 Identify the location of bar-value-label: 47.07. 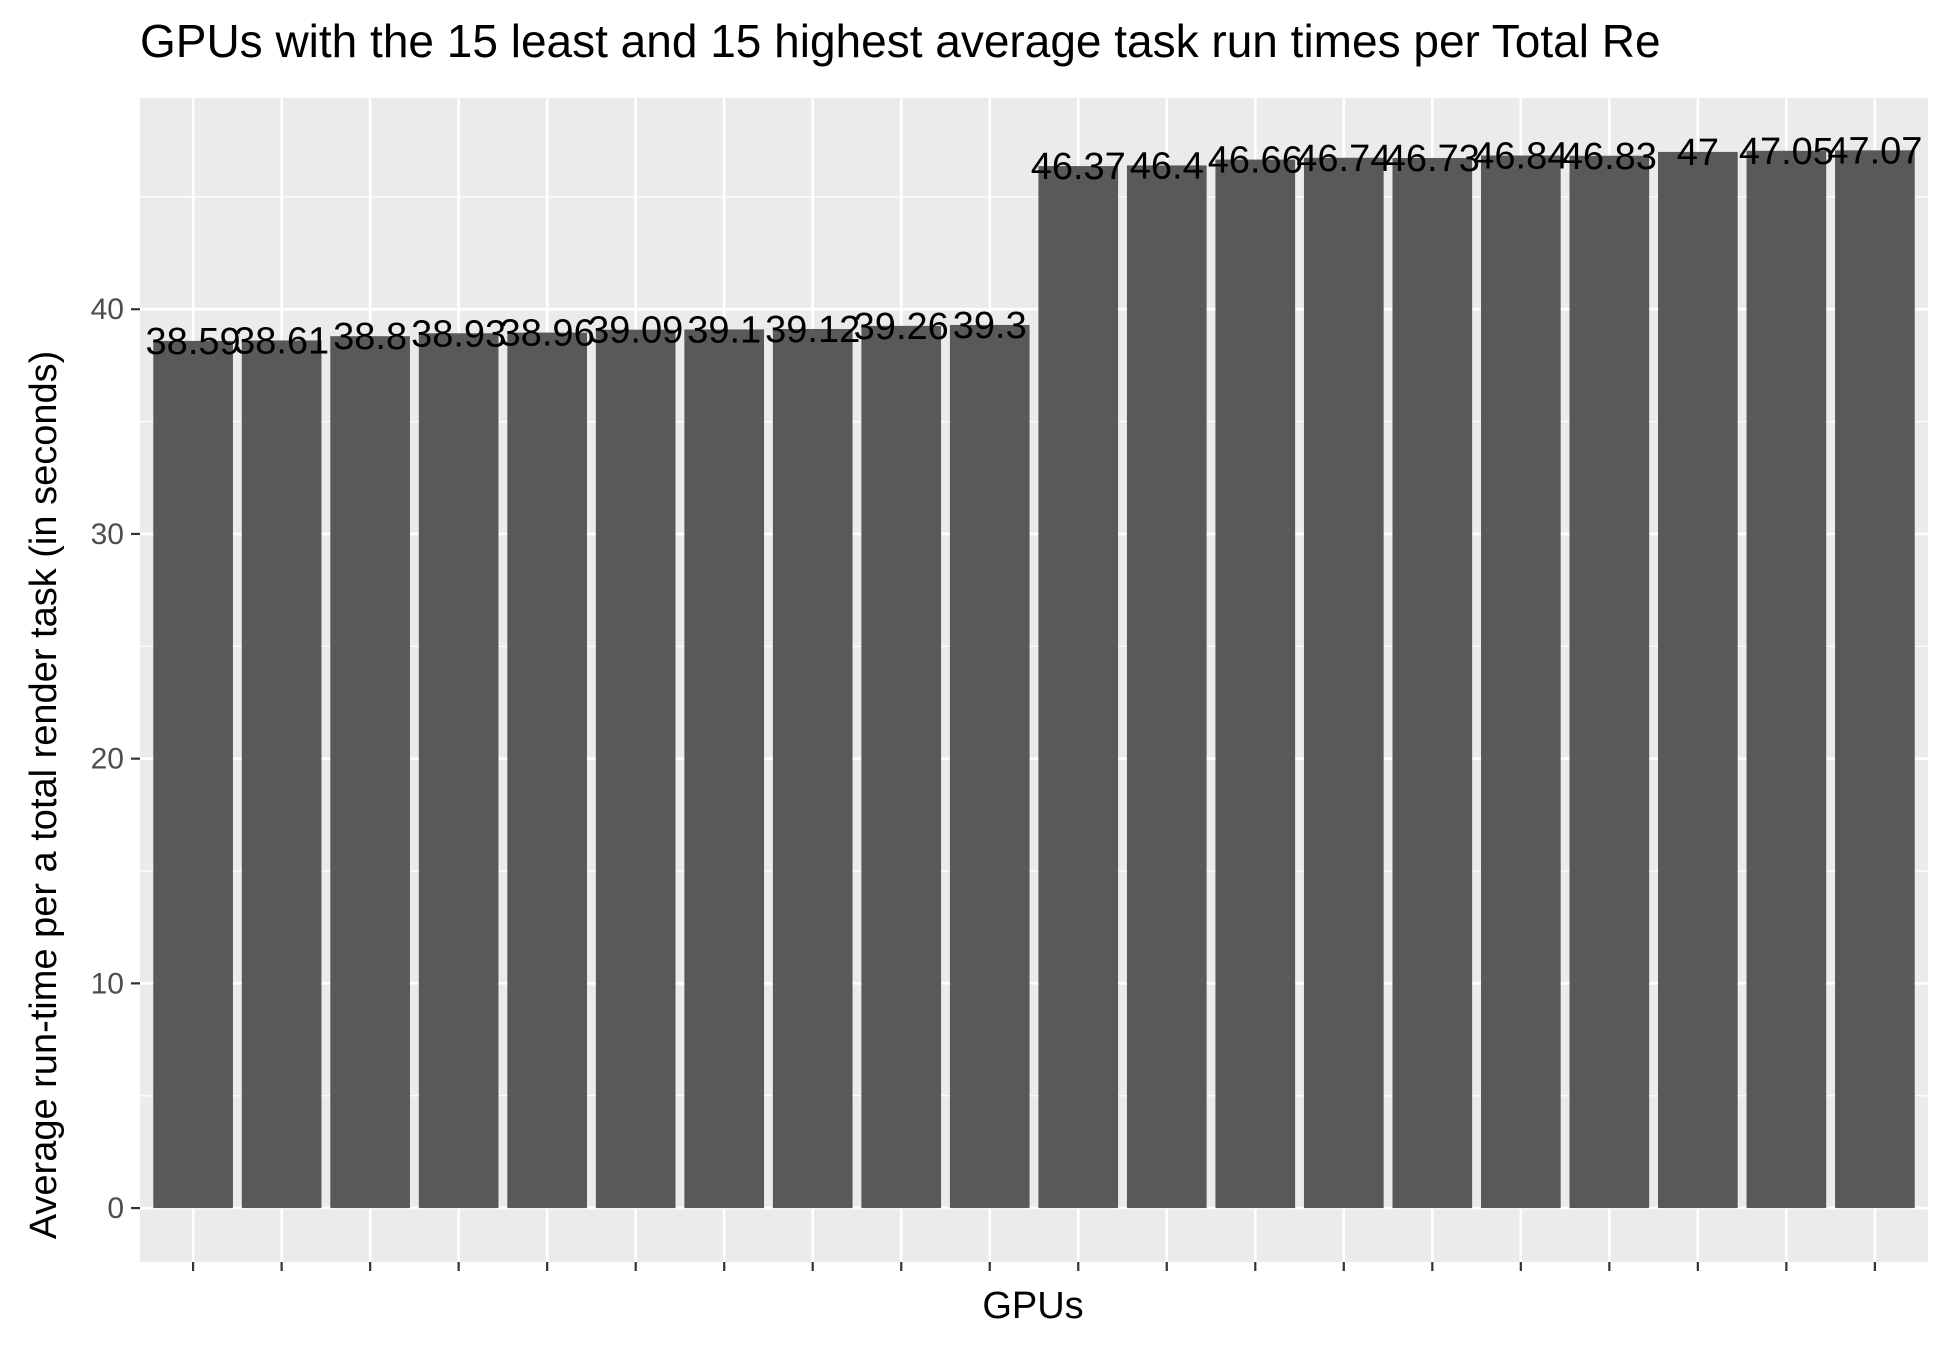
(1874, 151).